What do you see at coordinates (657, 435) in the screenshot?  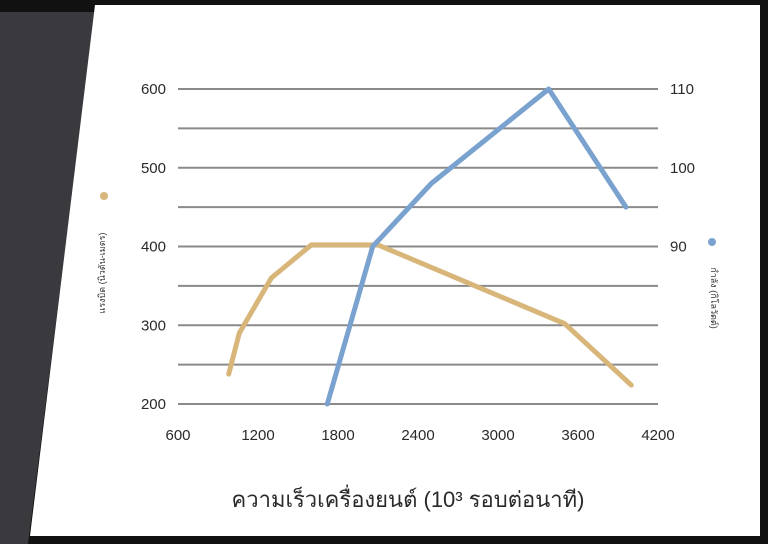 I see `x-tick-label: 4200` at bounding box center [657, 435].